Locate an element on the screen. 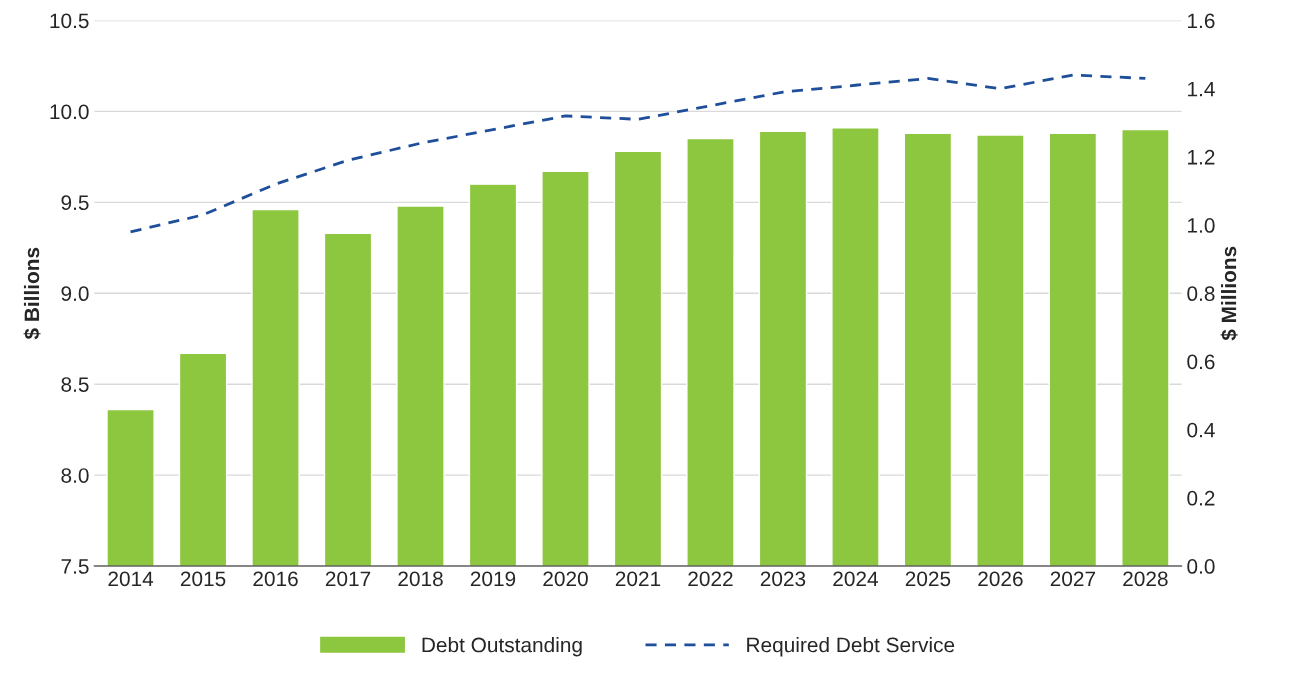 The height and width of the screenshot is (682, 1310). x-tick-label: 2017 is located at coordinates (348, 579).